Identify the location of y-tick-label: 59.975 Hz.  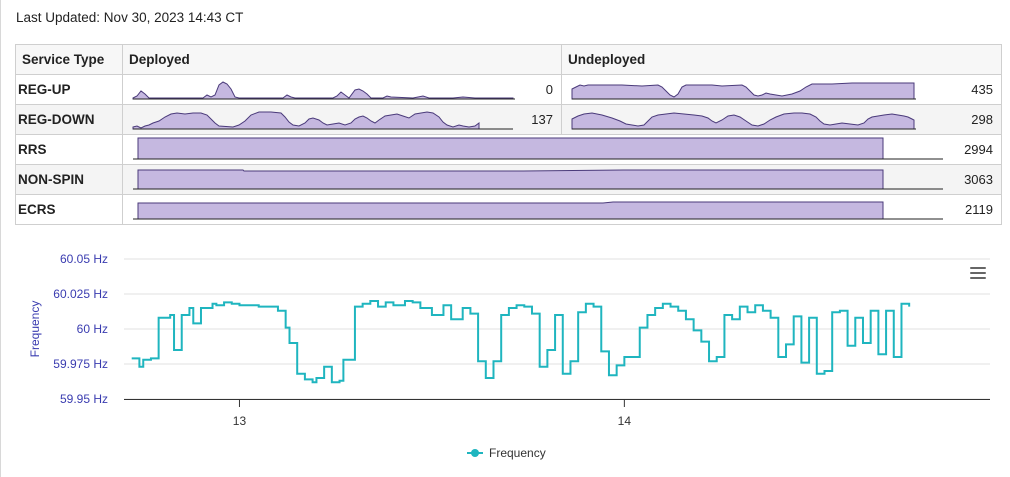
(80, 364).